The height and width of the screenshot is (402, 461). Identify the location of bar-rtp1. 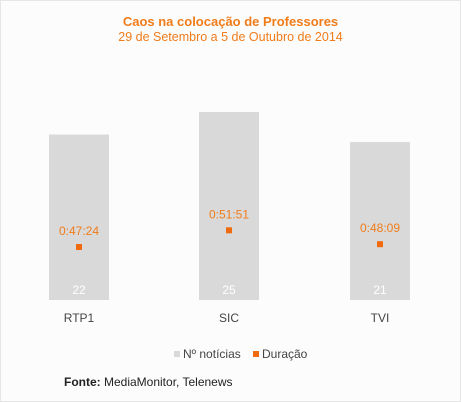
(79, 217).